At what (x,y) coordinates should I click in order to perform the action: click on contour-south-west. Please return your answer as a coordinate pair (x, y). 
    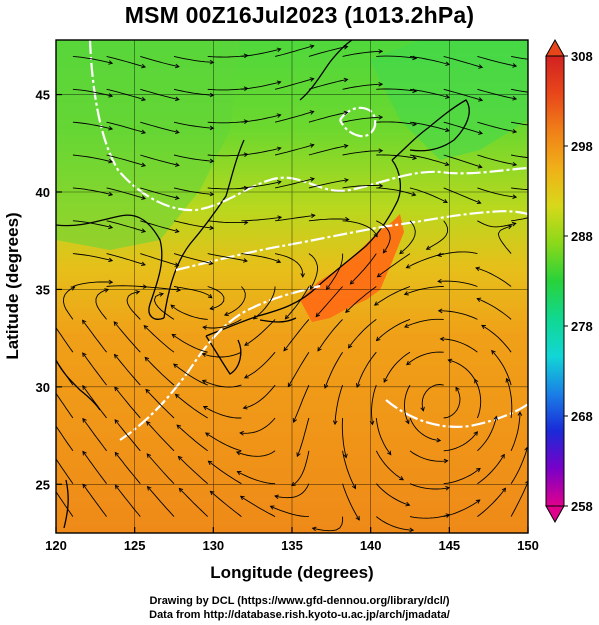
    Looking at the image, I should click on (220, 362).